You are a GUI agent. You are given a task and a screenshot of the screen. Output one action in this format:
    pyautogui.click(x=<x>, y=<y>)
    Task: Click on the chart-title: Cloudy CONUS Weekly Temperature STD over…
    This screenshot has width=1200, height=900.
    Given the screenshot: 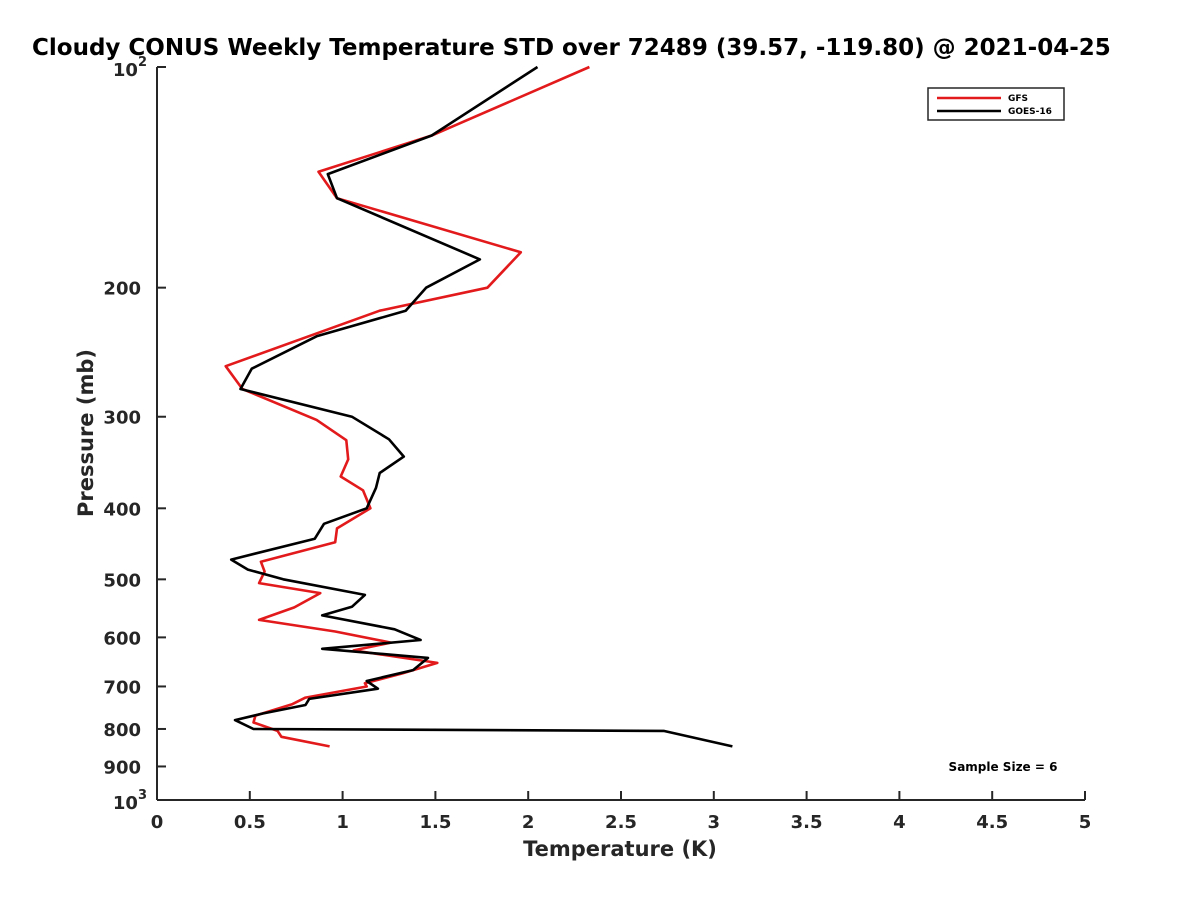 What is the action you would take?
    pyautogui.click(x=571, y=48)
    